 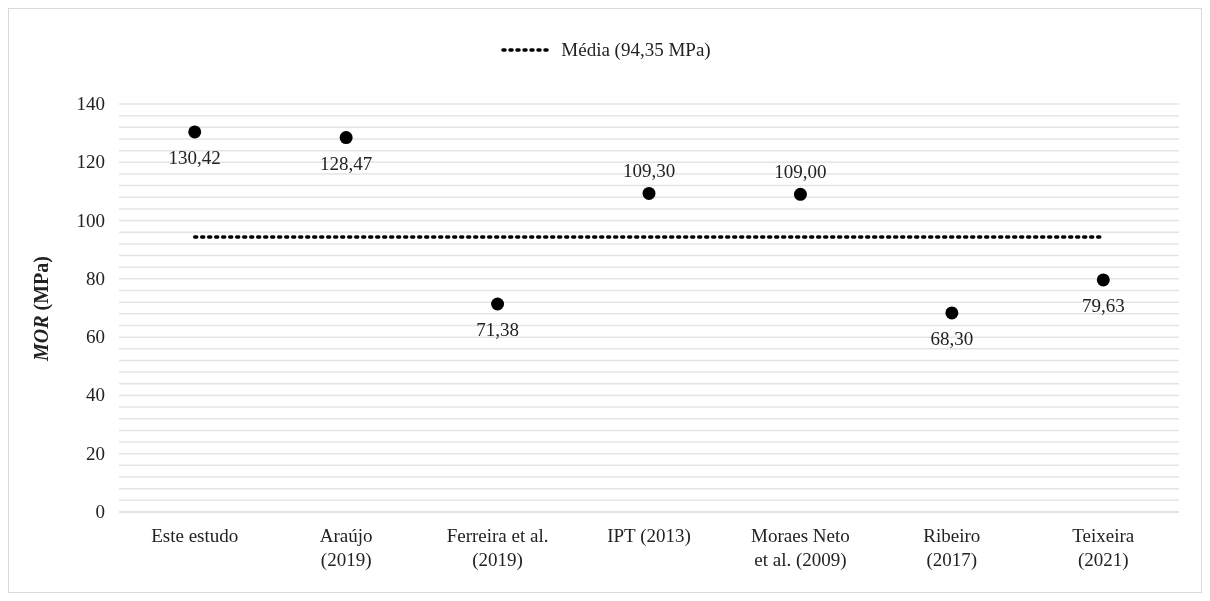 I want to click on data-label: 109,30, so click(x=649, y=171).